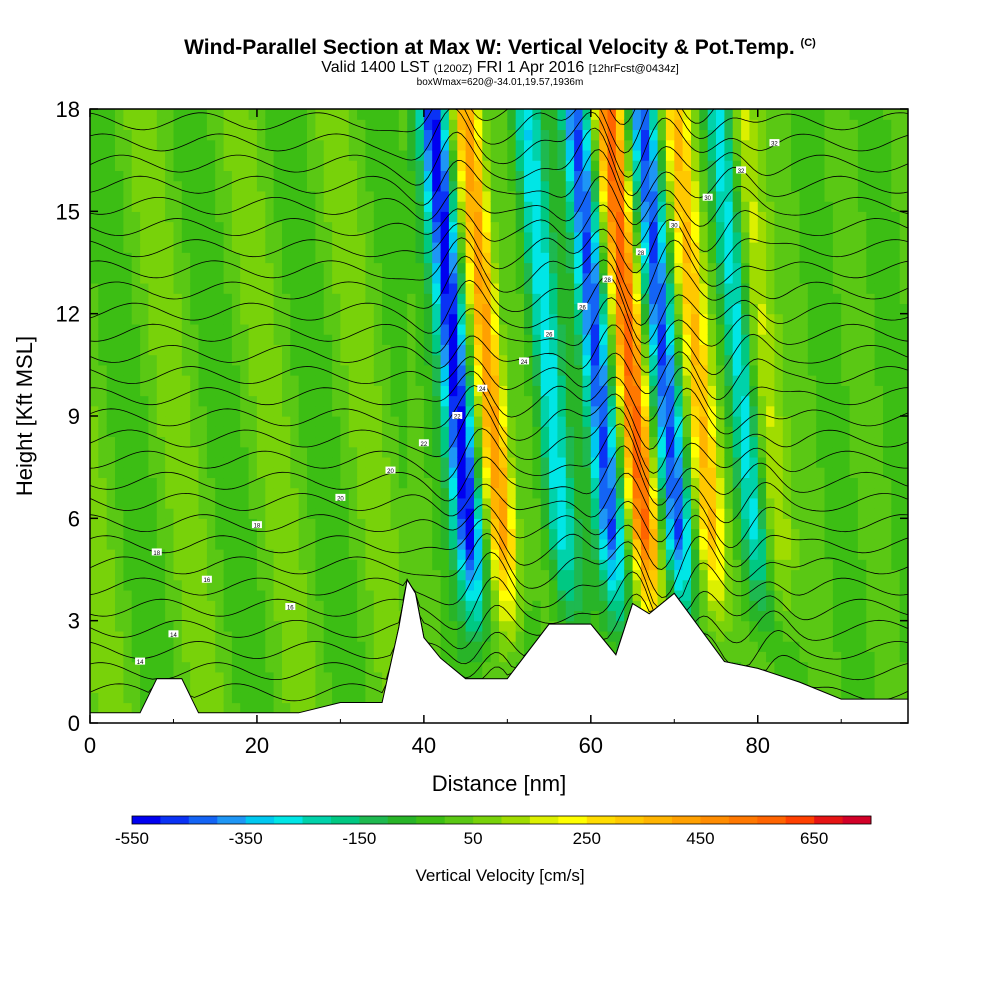 The width and height of the screenshot is (1000, 1000). What do you see at coordinates (530, 67) in the screenshot?
I see `valid-date: FRI 1 Apr 2016` at bounding box center [530, 67].